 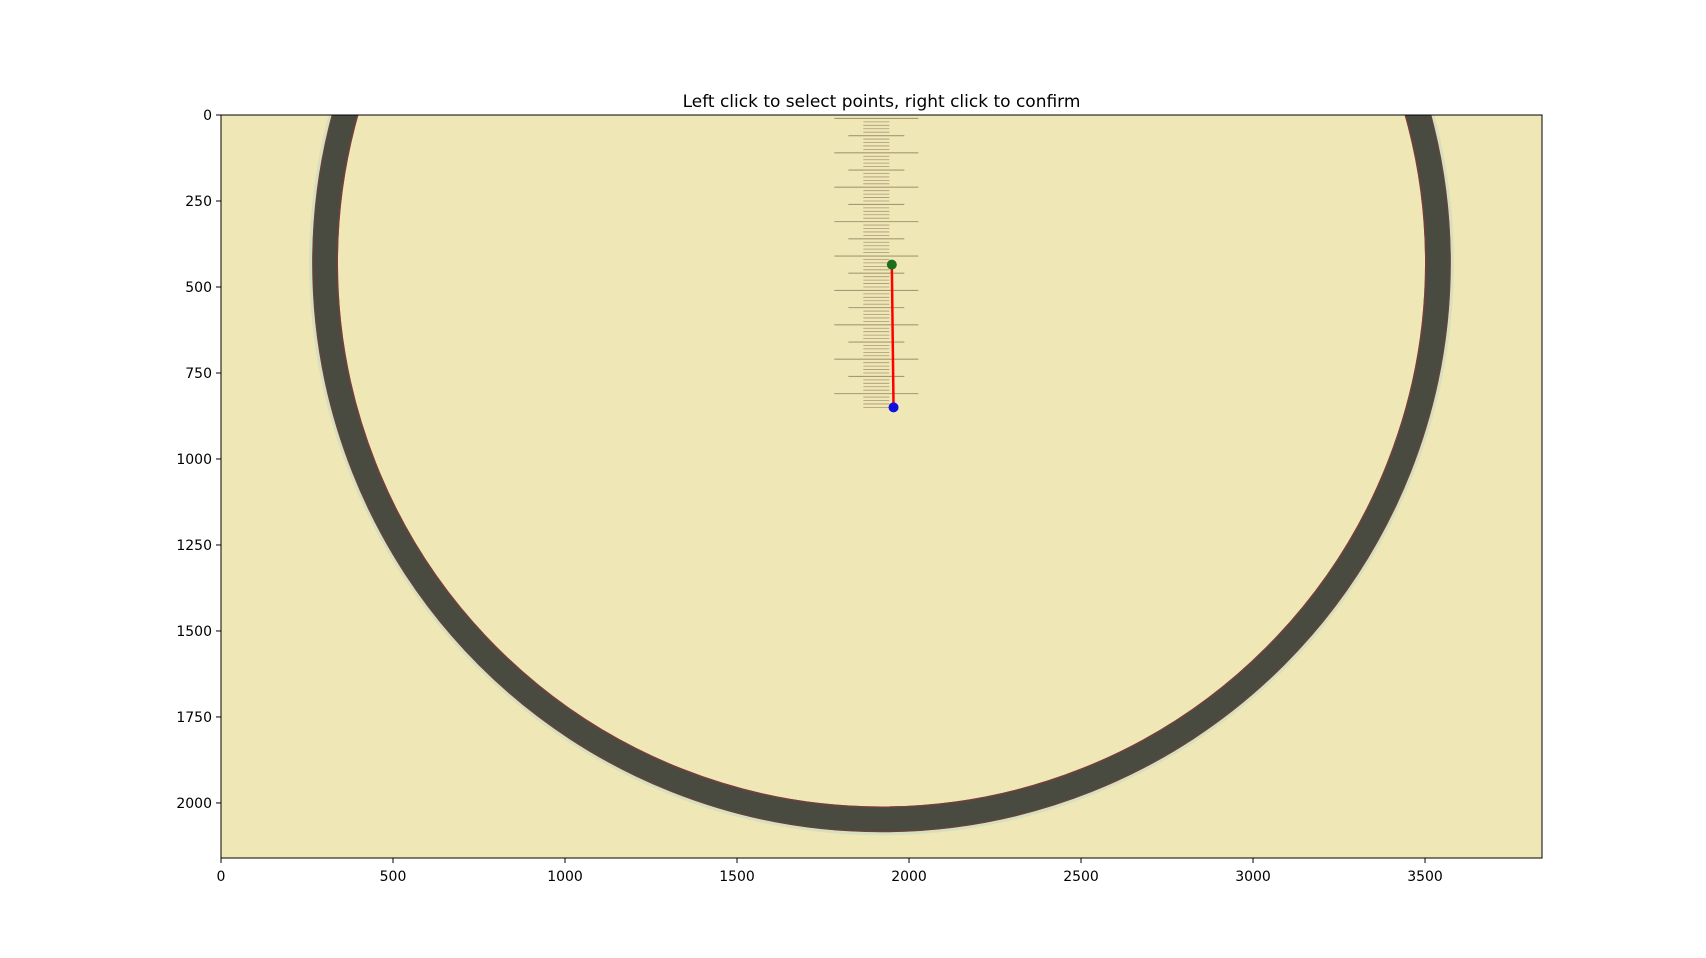 I want to click on y-tick-label: 1250, so click(x=194, y=546).